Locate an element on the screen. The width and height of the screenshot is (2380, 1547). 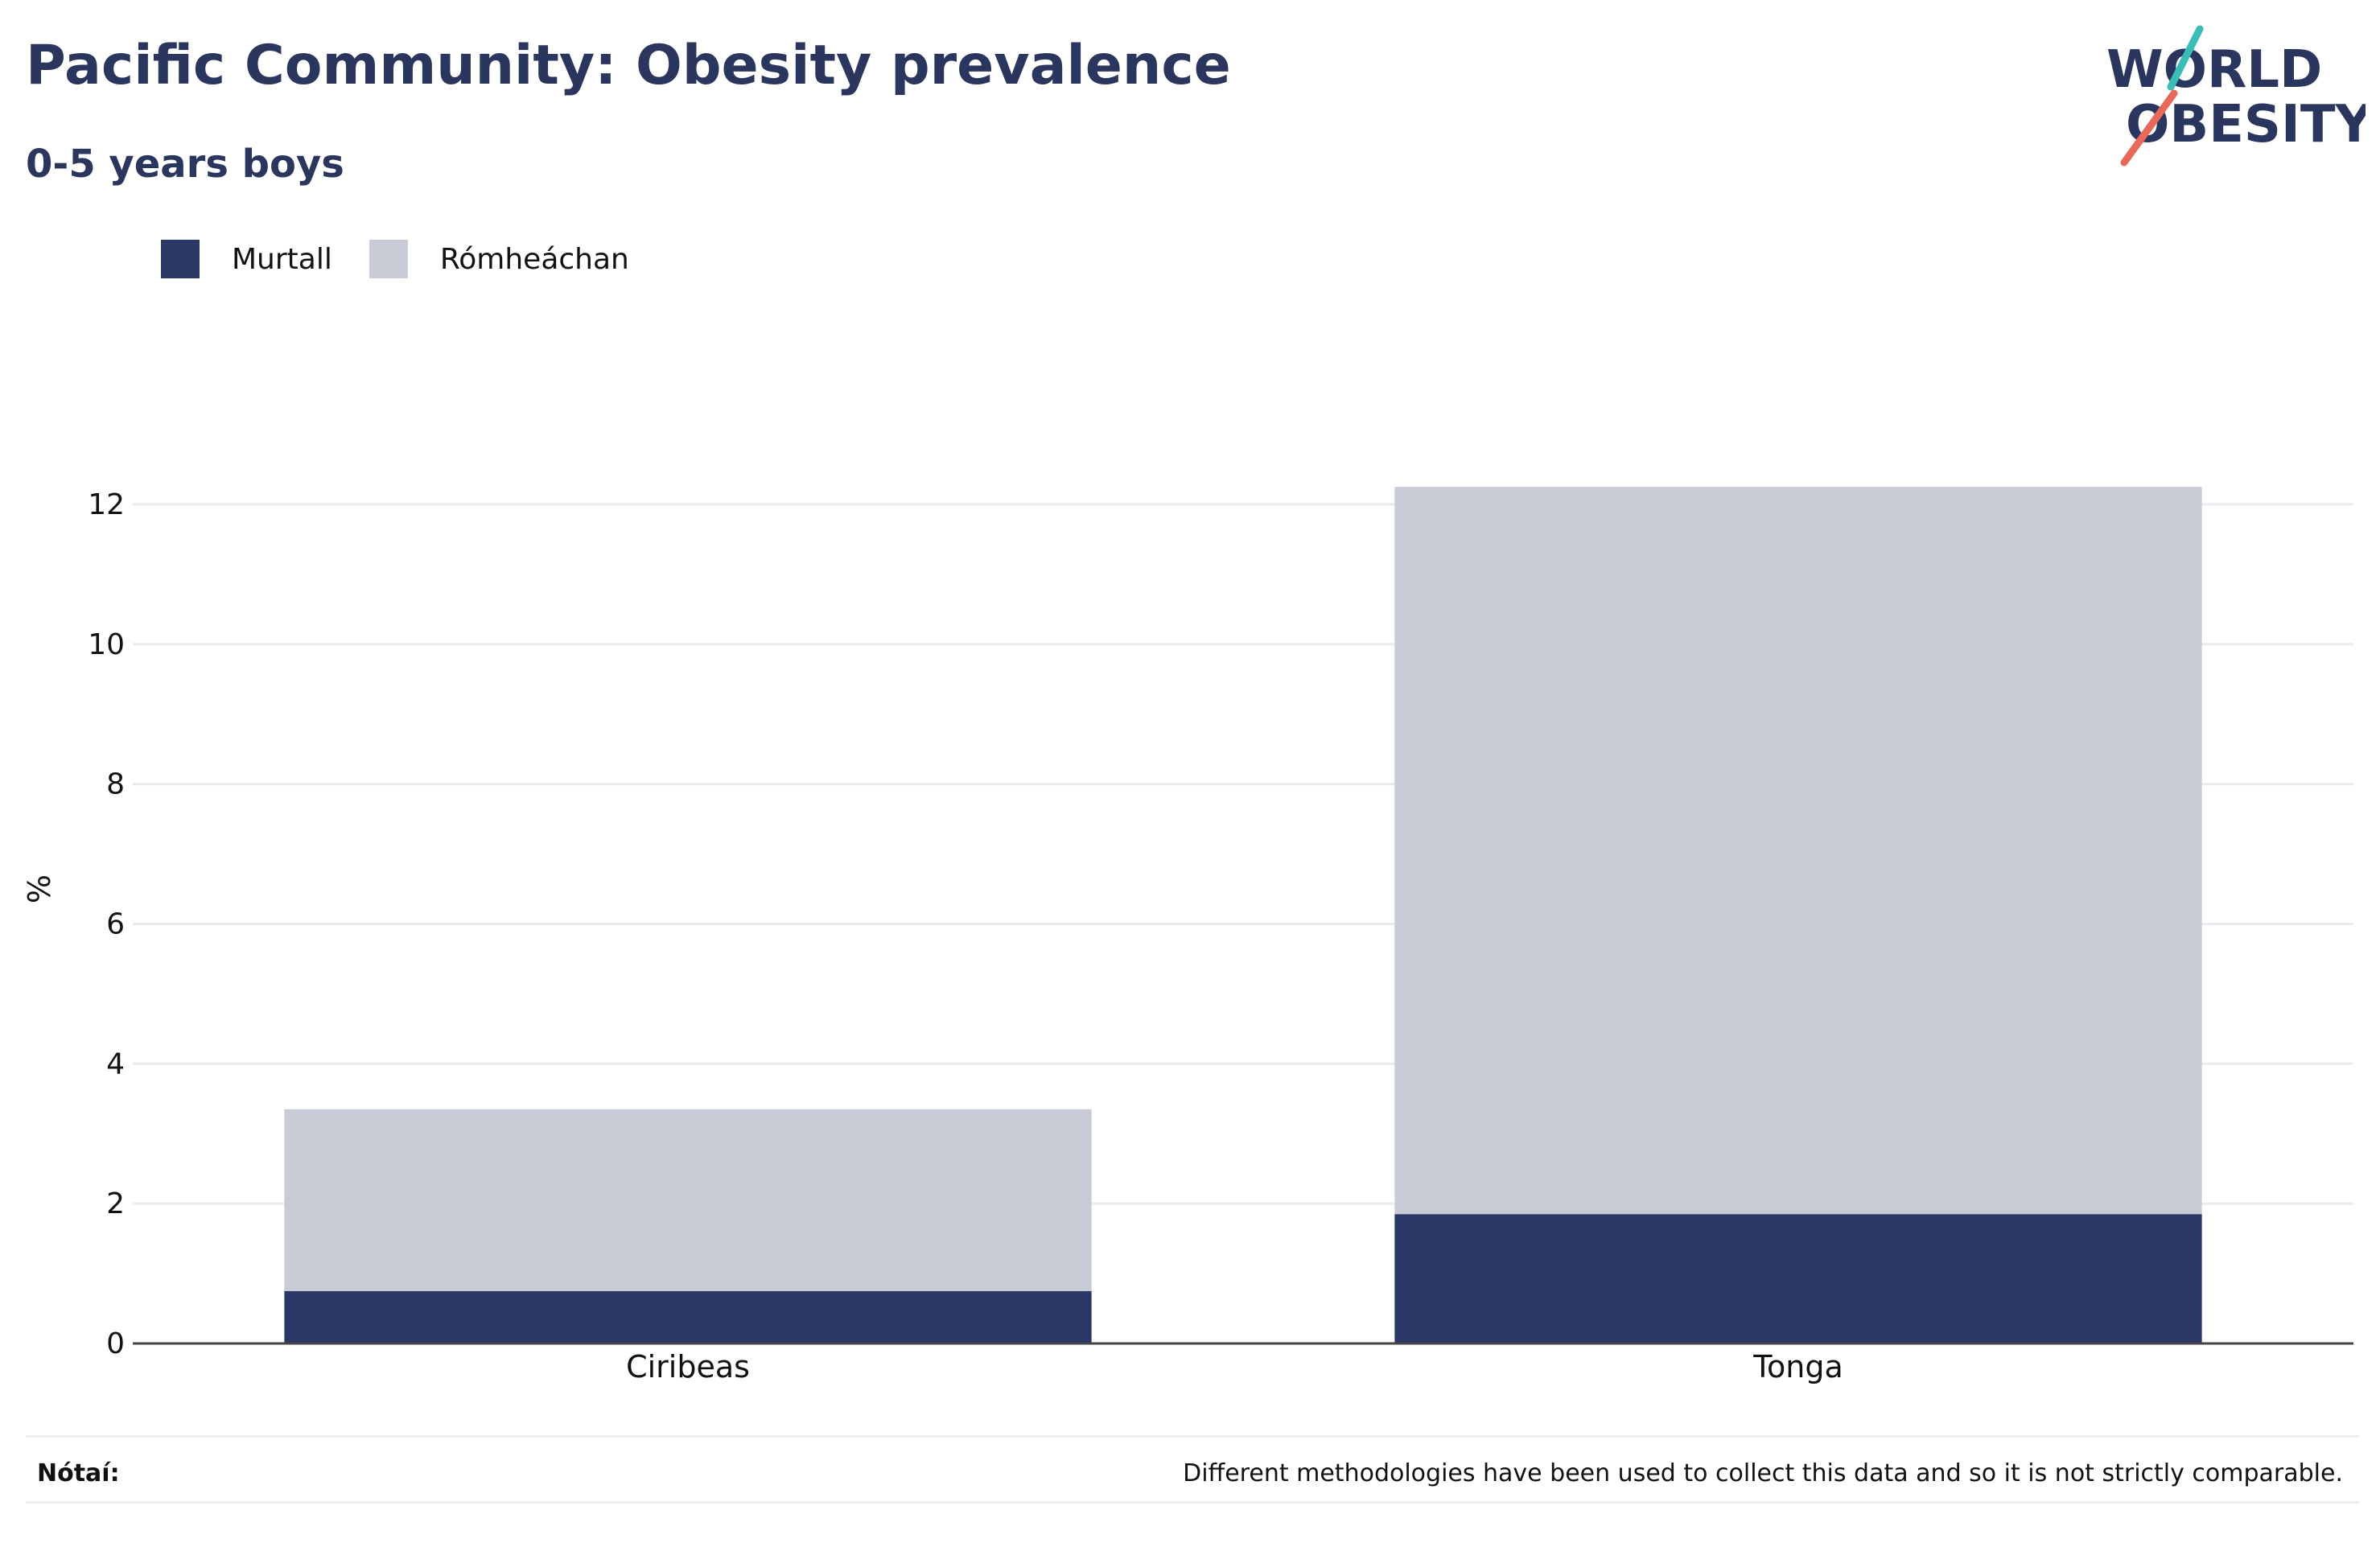
bar-overweight-ciribeas is located at coordinates (688, 1200).